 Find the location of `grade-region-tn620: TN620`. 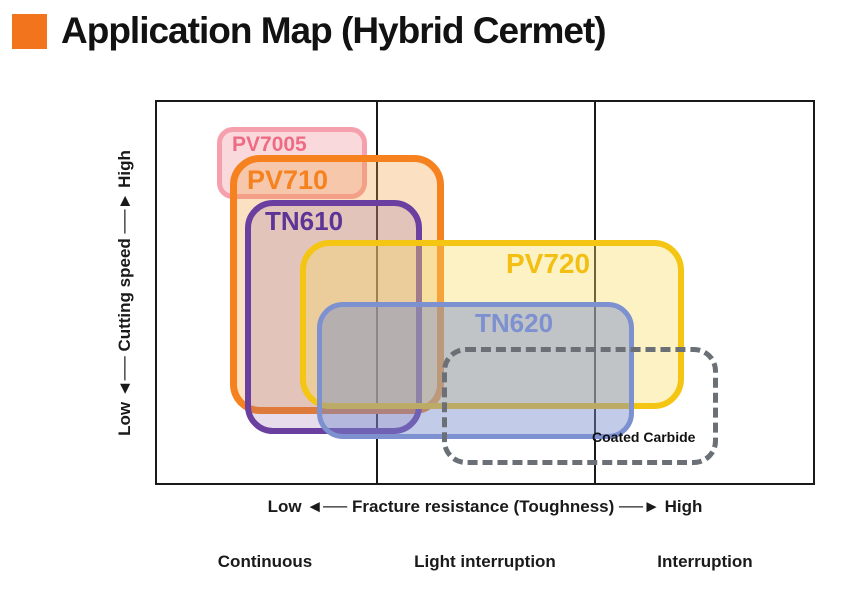

grade-region-tn620: TN620 is located at coordinates (475, 370).